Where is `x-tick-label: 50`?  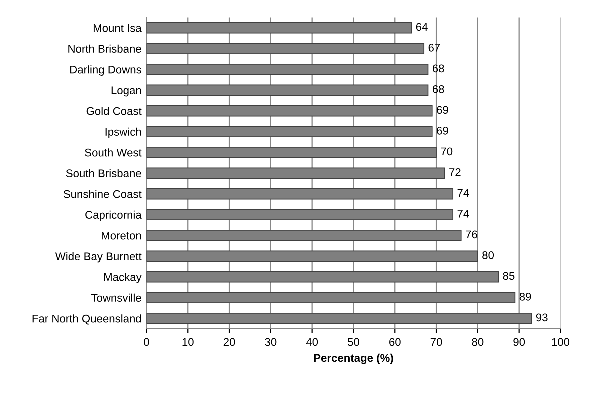
x-tick-label: 50 is located at coordinates (354, 342).